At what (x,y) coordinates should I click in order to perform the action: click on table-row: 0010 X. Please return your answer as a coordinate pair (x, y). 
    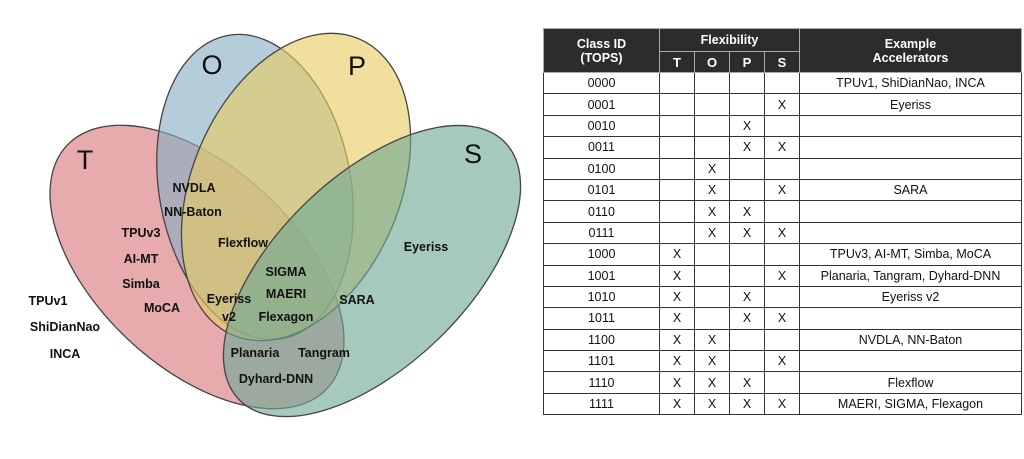
    Looking at the image, I should click on (782, 126).